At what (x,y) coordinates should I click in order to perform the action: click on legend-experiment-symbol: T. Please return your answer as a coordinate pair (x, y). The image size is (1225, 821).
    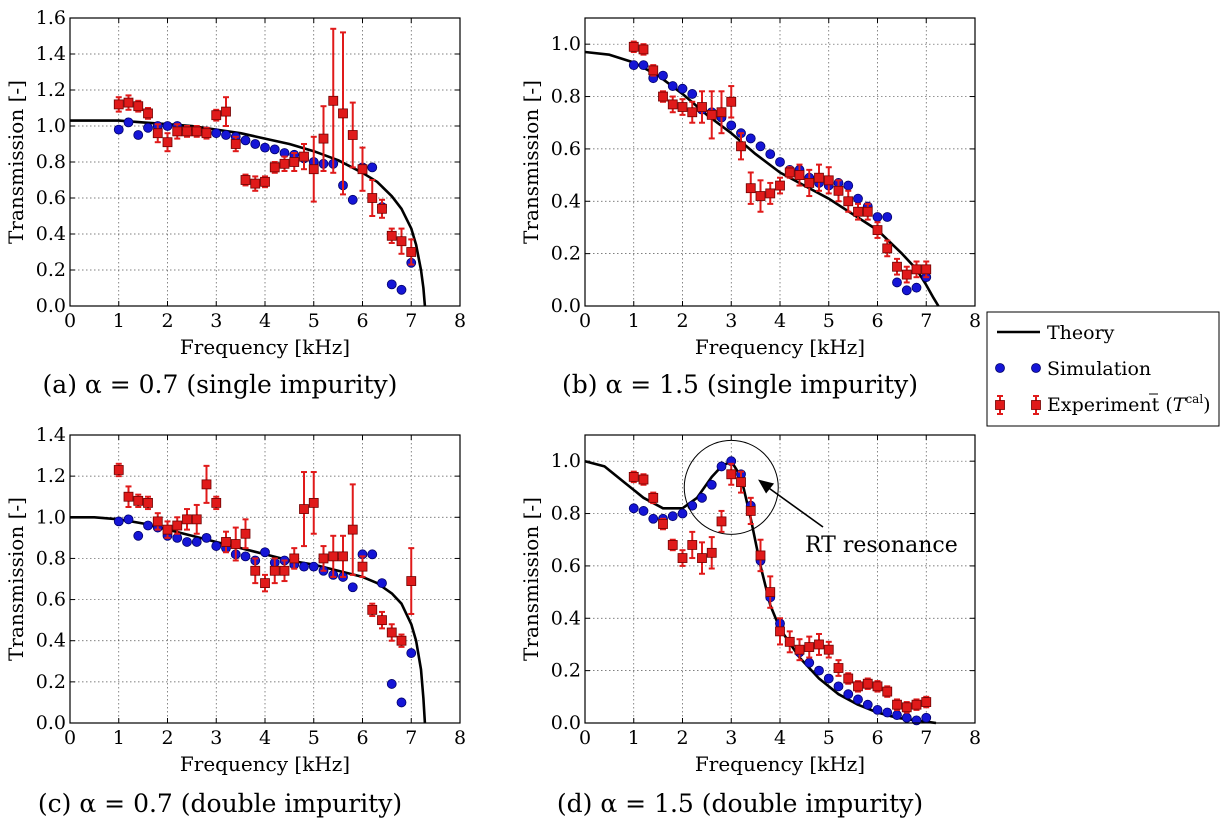
    Looking at the image, I should click on (1180, 405).